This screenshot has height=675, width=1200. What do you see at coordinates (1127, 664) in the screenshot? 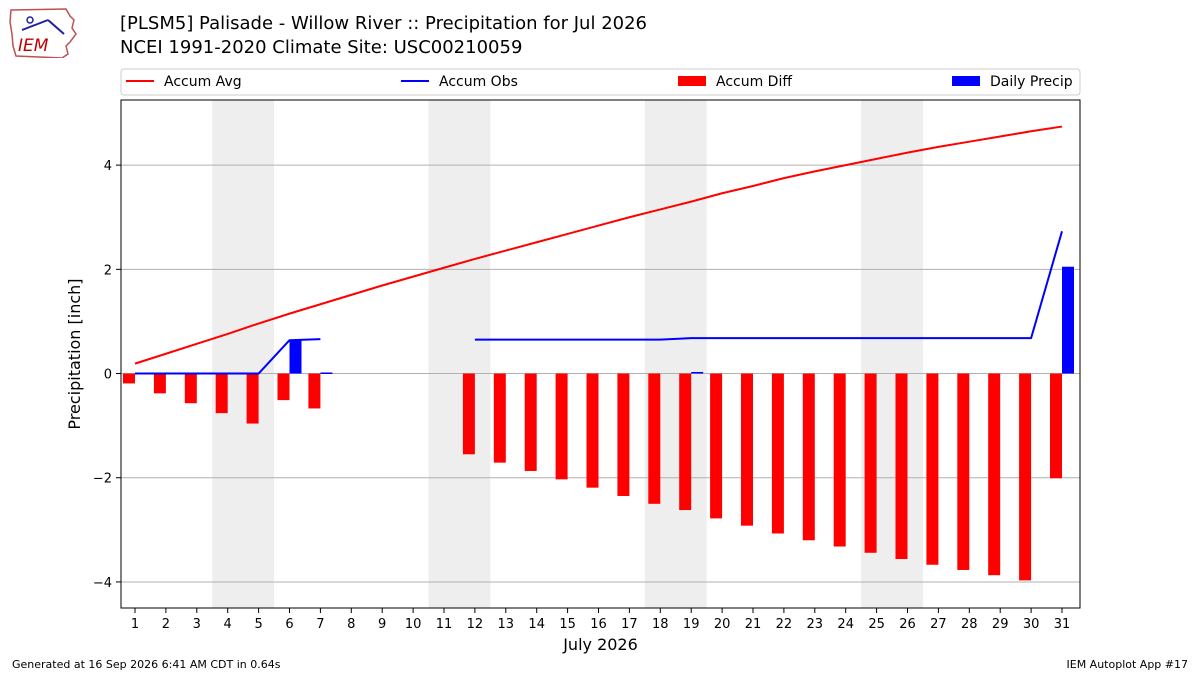
I see `app-credit: IEM Autoplot App #17` at bounding box center [1127, 664].